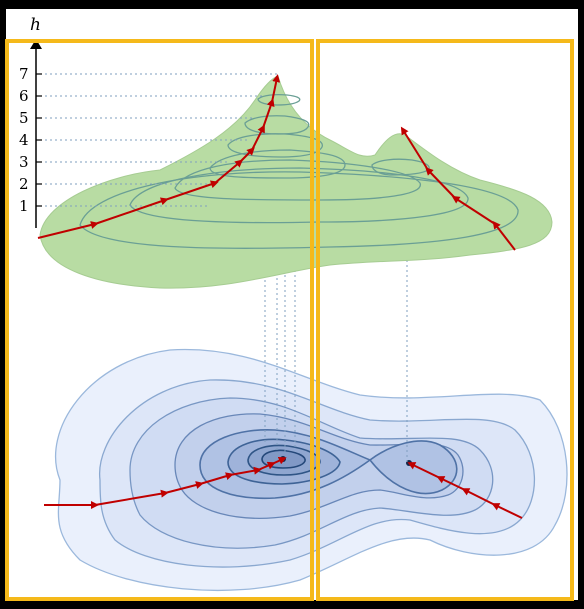  What do you see at coordinates (35, 25) in the screenshot?
I see `axis-name-label: h` at bounding box center [35, 25].